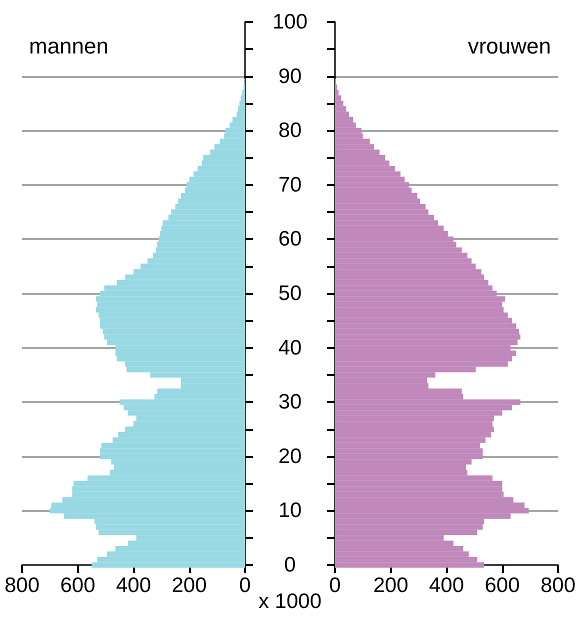 The image size is (588, 636). What do you see at coordinates (290, 402) in the screenshot?
I see `y-tick-label: 30` at bounding box center [290, 402].